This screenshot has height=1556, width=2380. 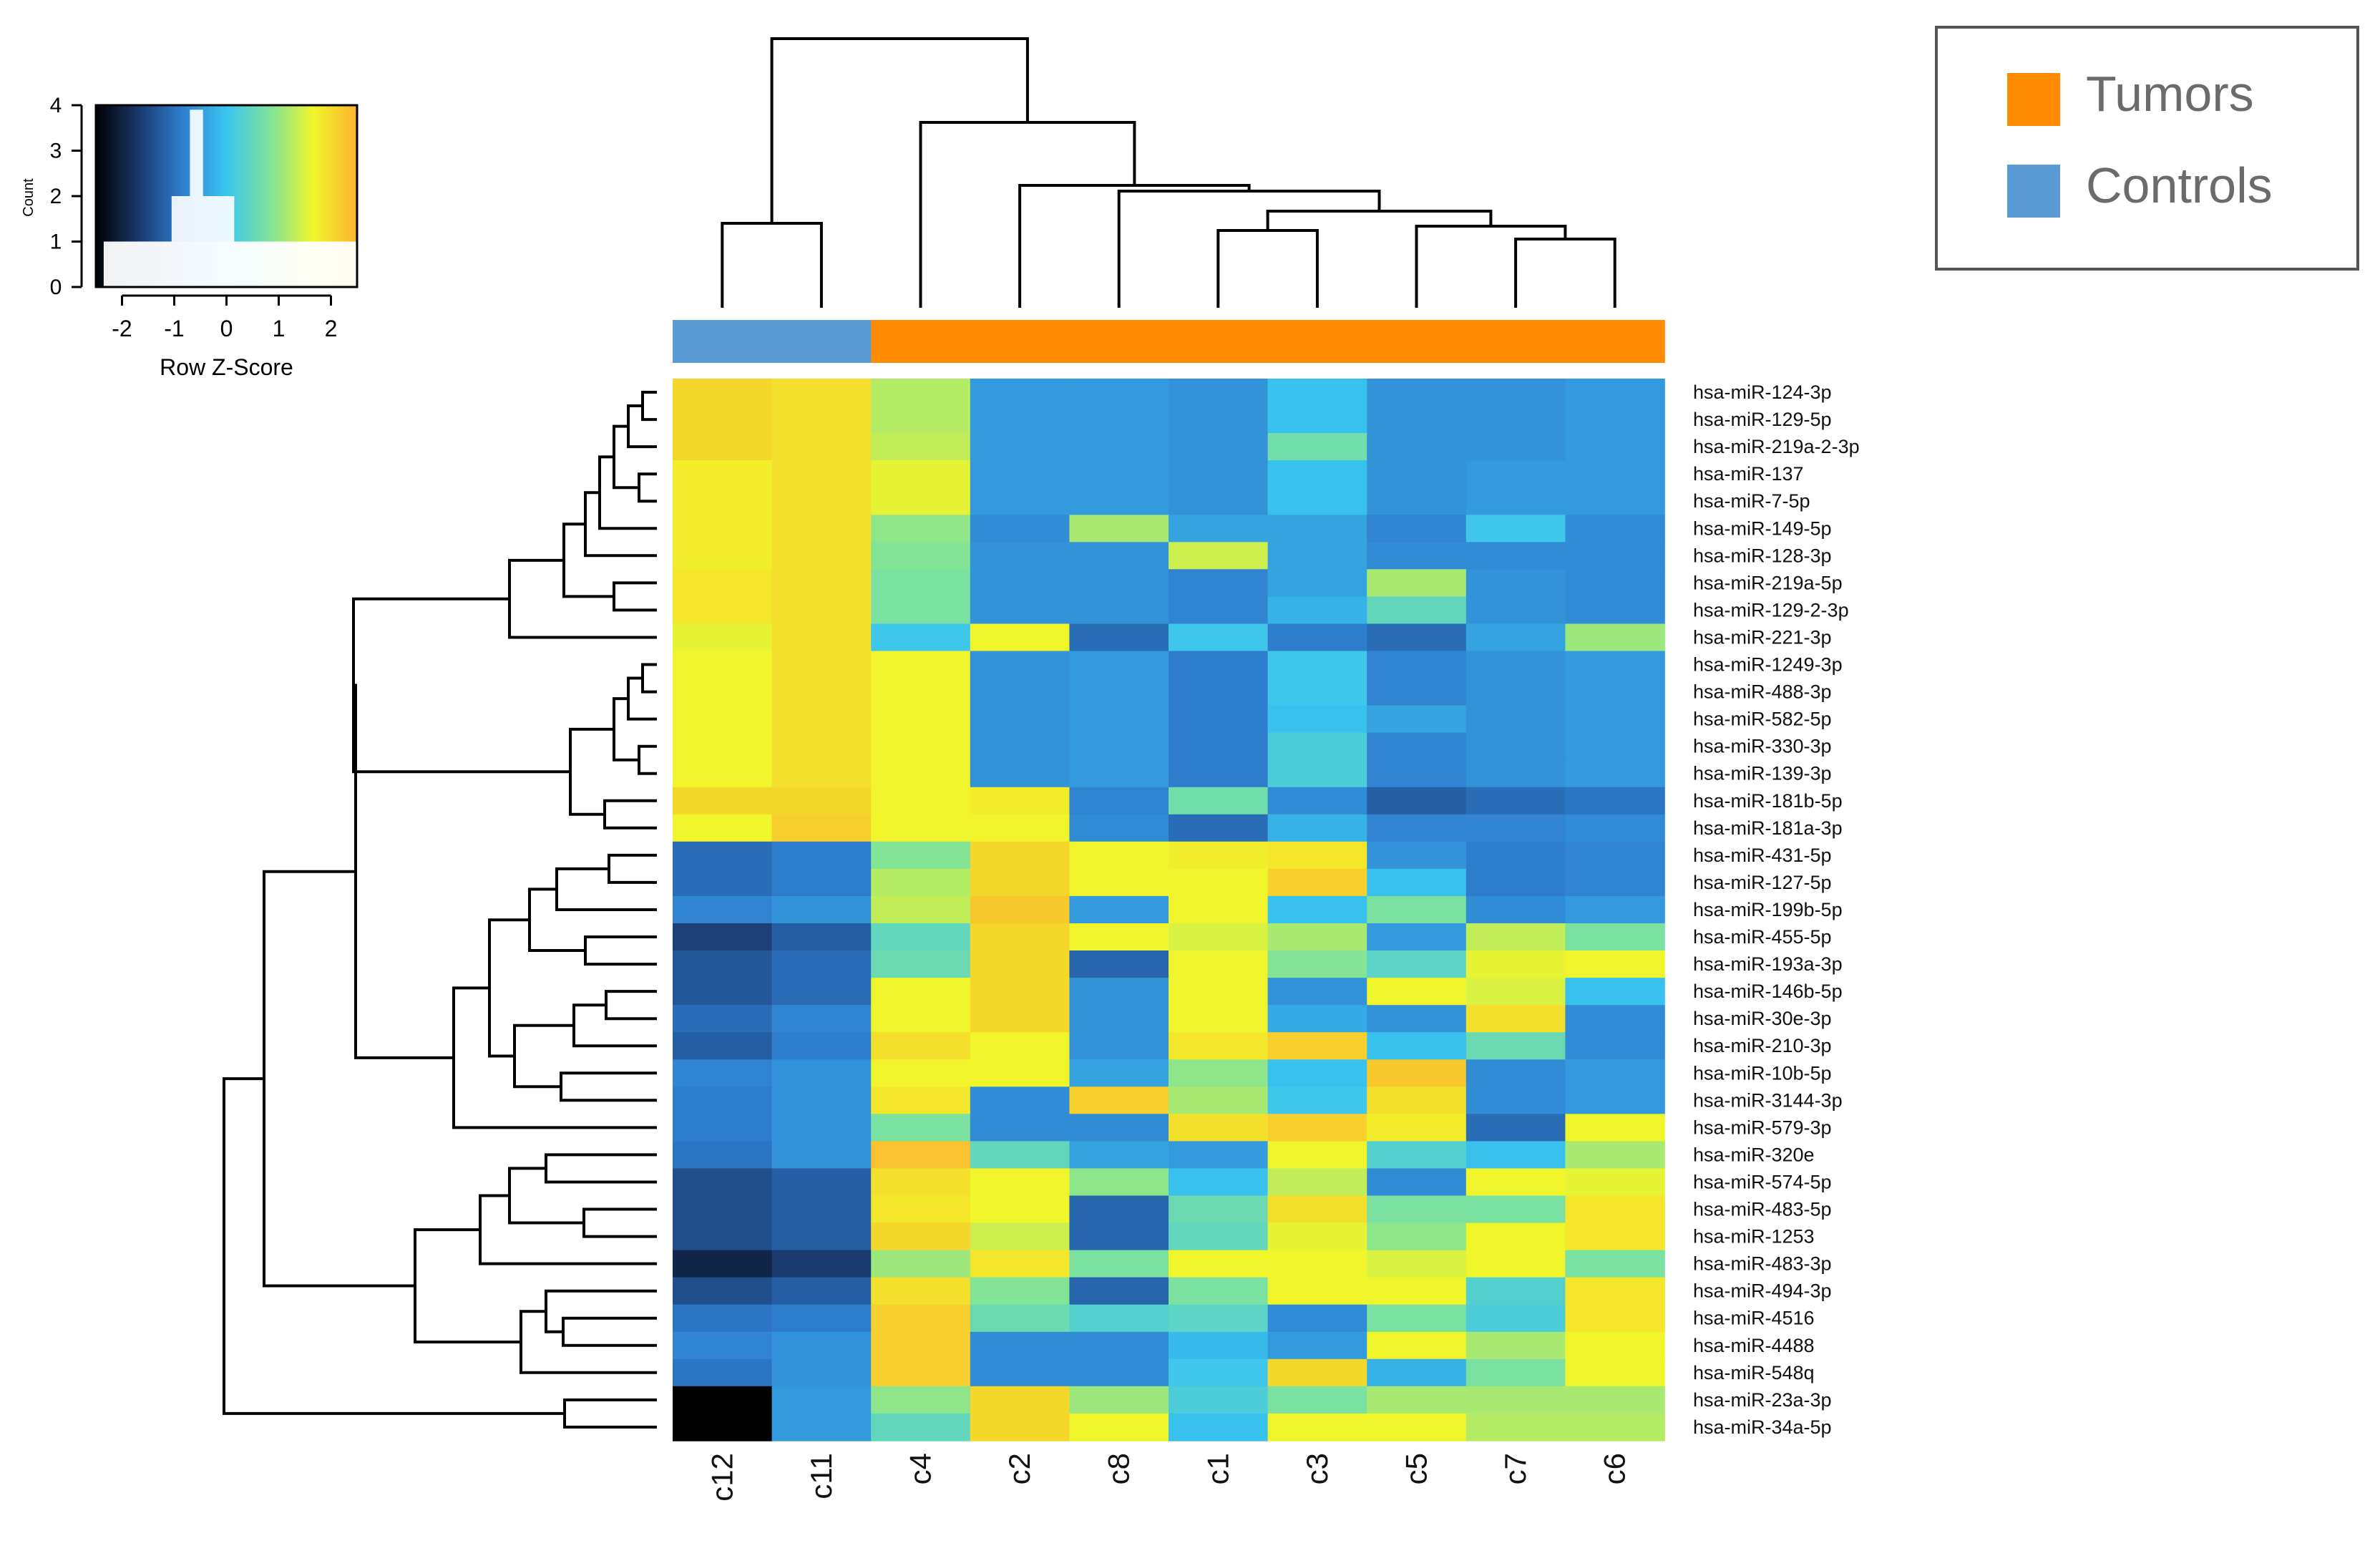 What do you see at coordinates (2179, 185) in the screenshot?
I see `legend-label-controls: Controls` at bounding box center [2179, 185].